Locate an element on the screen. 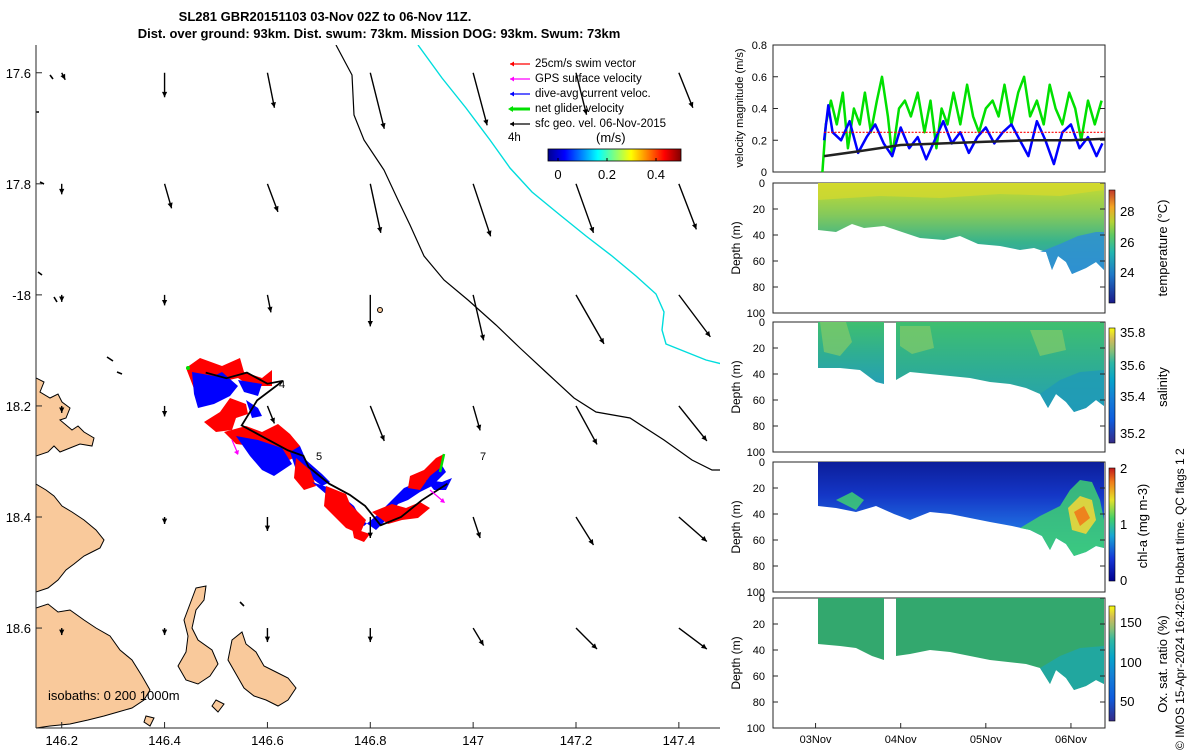 This screenshot has height=750, width=1200. oxygen-colorbar-label: Ox. sat. ratio (%) is located at coordinates (1162, 664).